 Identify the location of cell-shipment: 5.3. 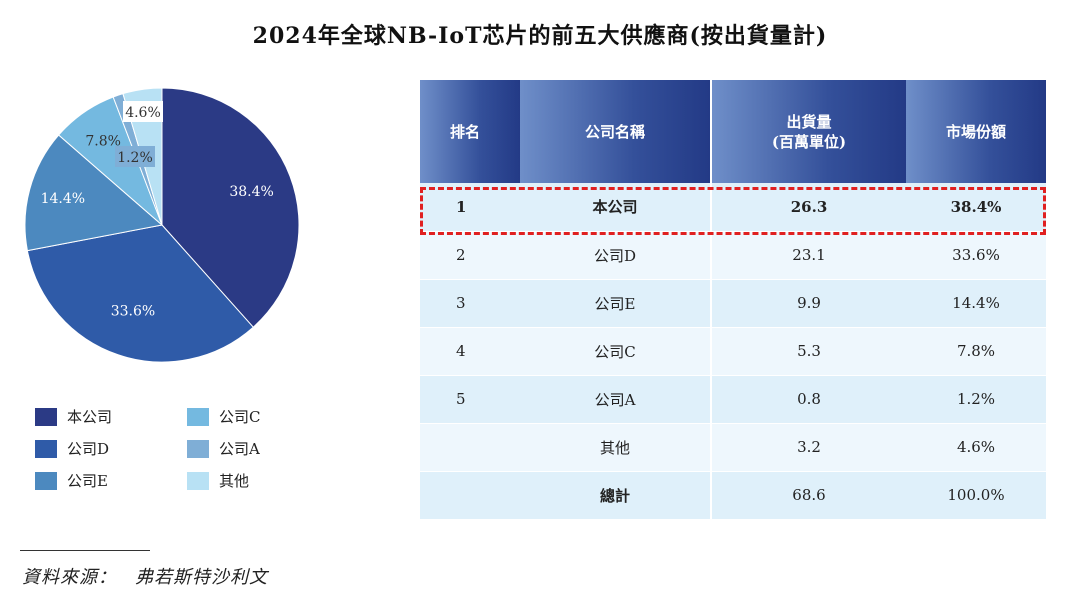
(808, 351).